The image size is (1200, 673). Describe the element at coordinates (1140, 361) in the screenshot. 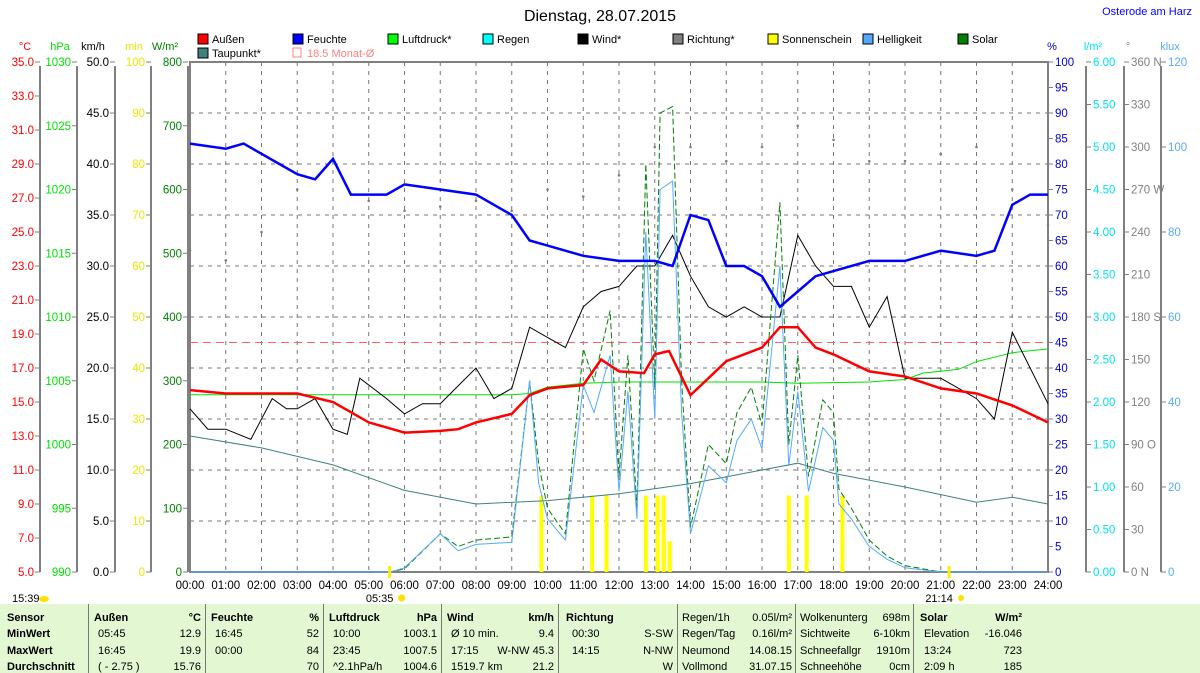

I see `y-tick-label: 150` at that location.